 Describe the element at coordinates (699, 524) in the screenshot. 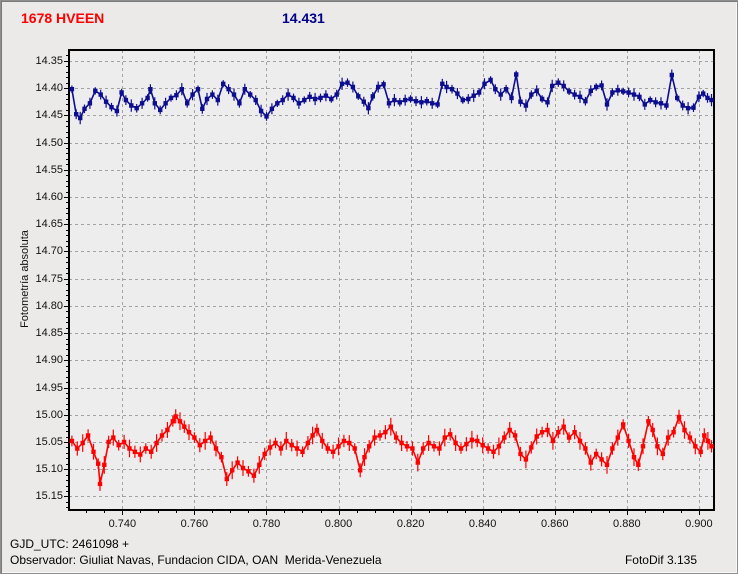

I see `x-tick-label: 0.900` at that location.